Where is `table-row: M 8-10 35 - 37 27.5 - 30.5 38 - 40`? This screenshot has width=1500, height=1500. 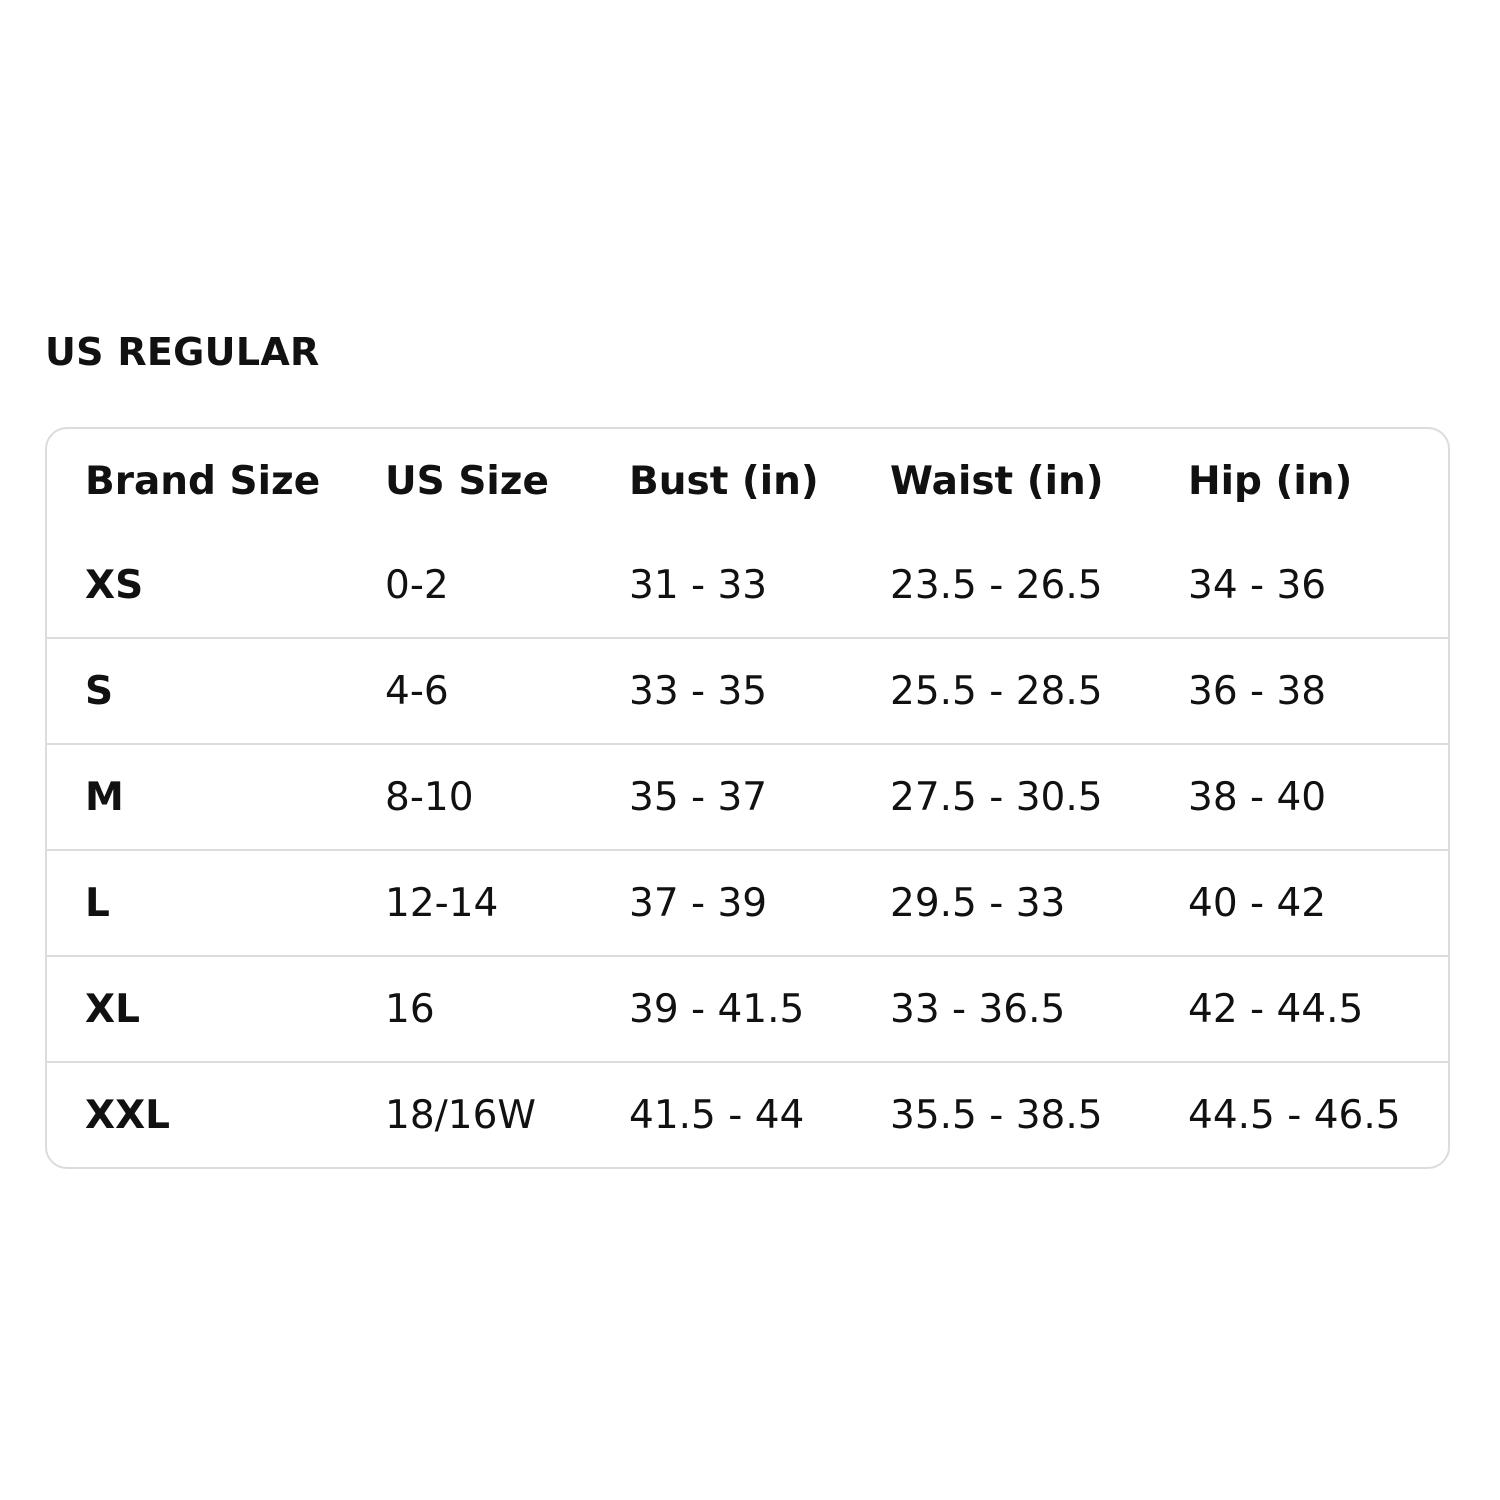 table-row: M 8-10 35 - 37 27.5 - 30.5 38 - 40 is located at coordinates (747, 796).